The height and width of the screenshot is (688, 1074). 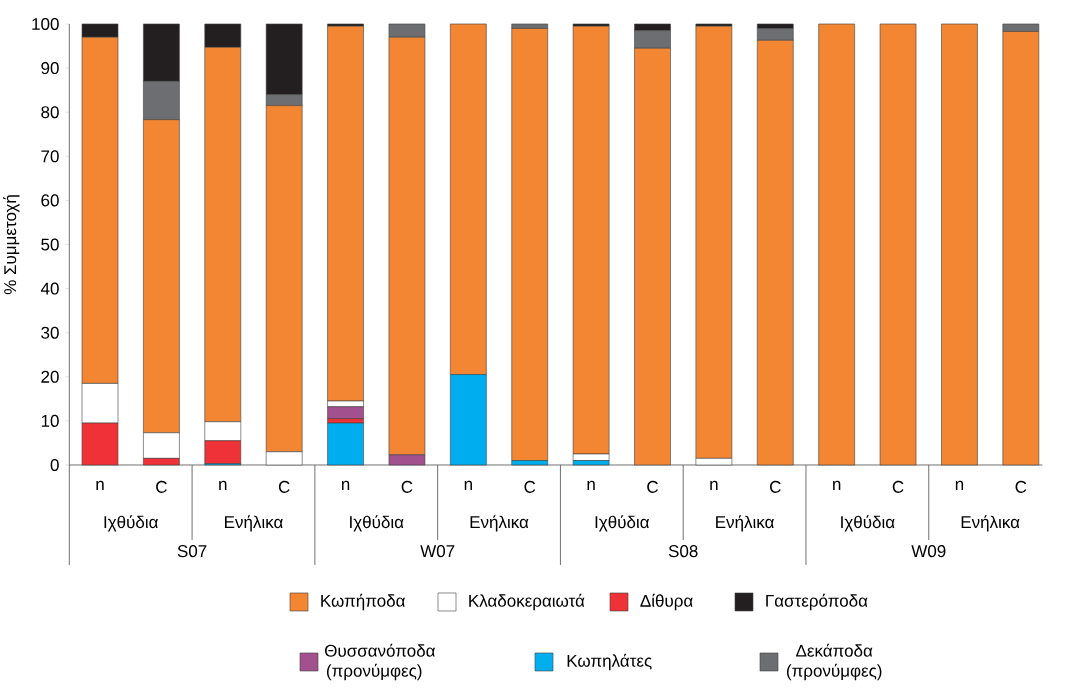 What do you see at coordinates (192, 551) in the screenshot?
I see `text: S07` at bounding box center [192, 551].